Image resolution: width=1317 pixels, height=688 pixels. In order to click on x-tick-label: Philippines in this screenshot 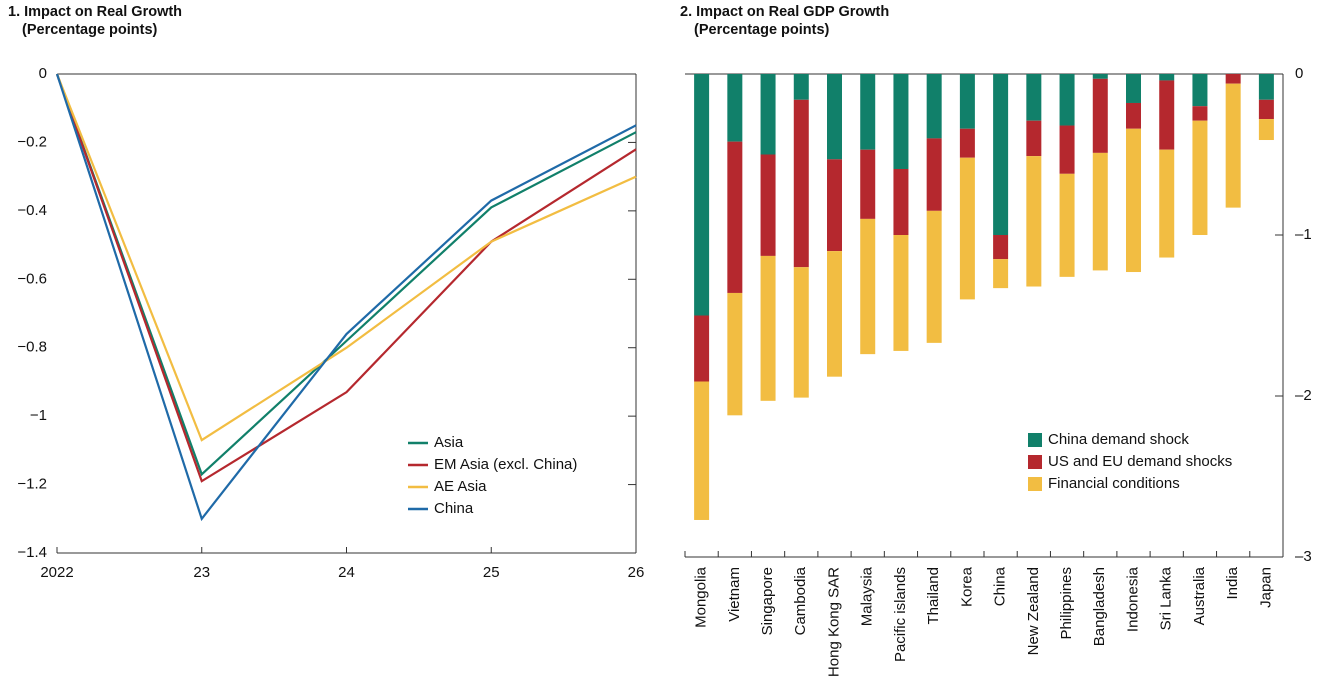, I will do `click(1066, 603)`.